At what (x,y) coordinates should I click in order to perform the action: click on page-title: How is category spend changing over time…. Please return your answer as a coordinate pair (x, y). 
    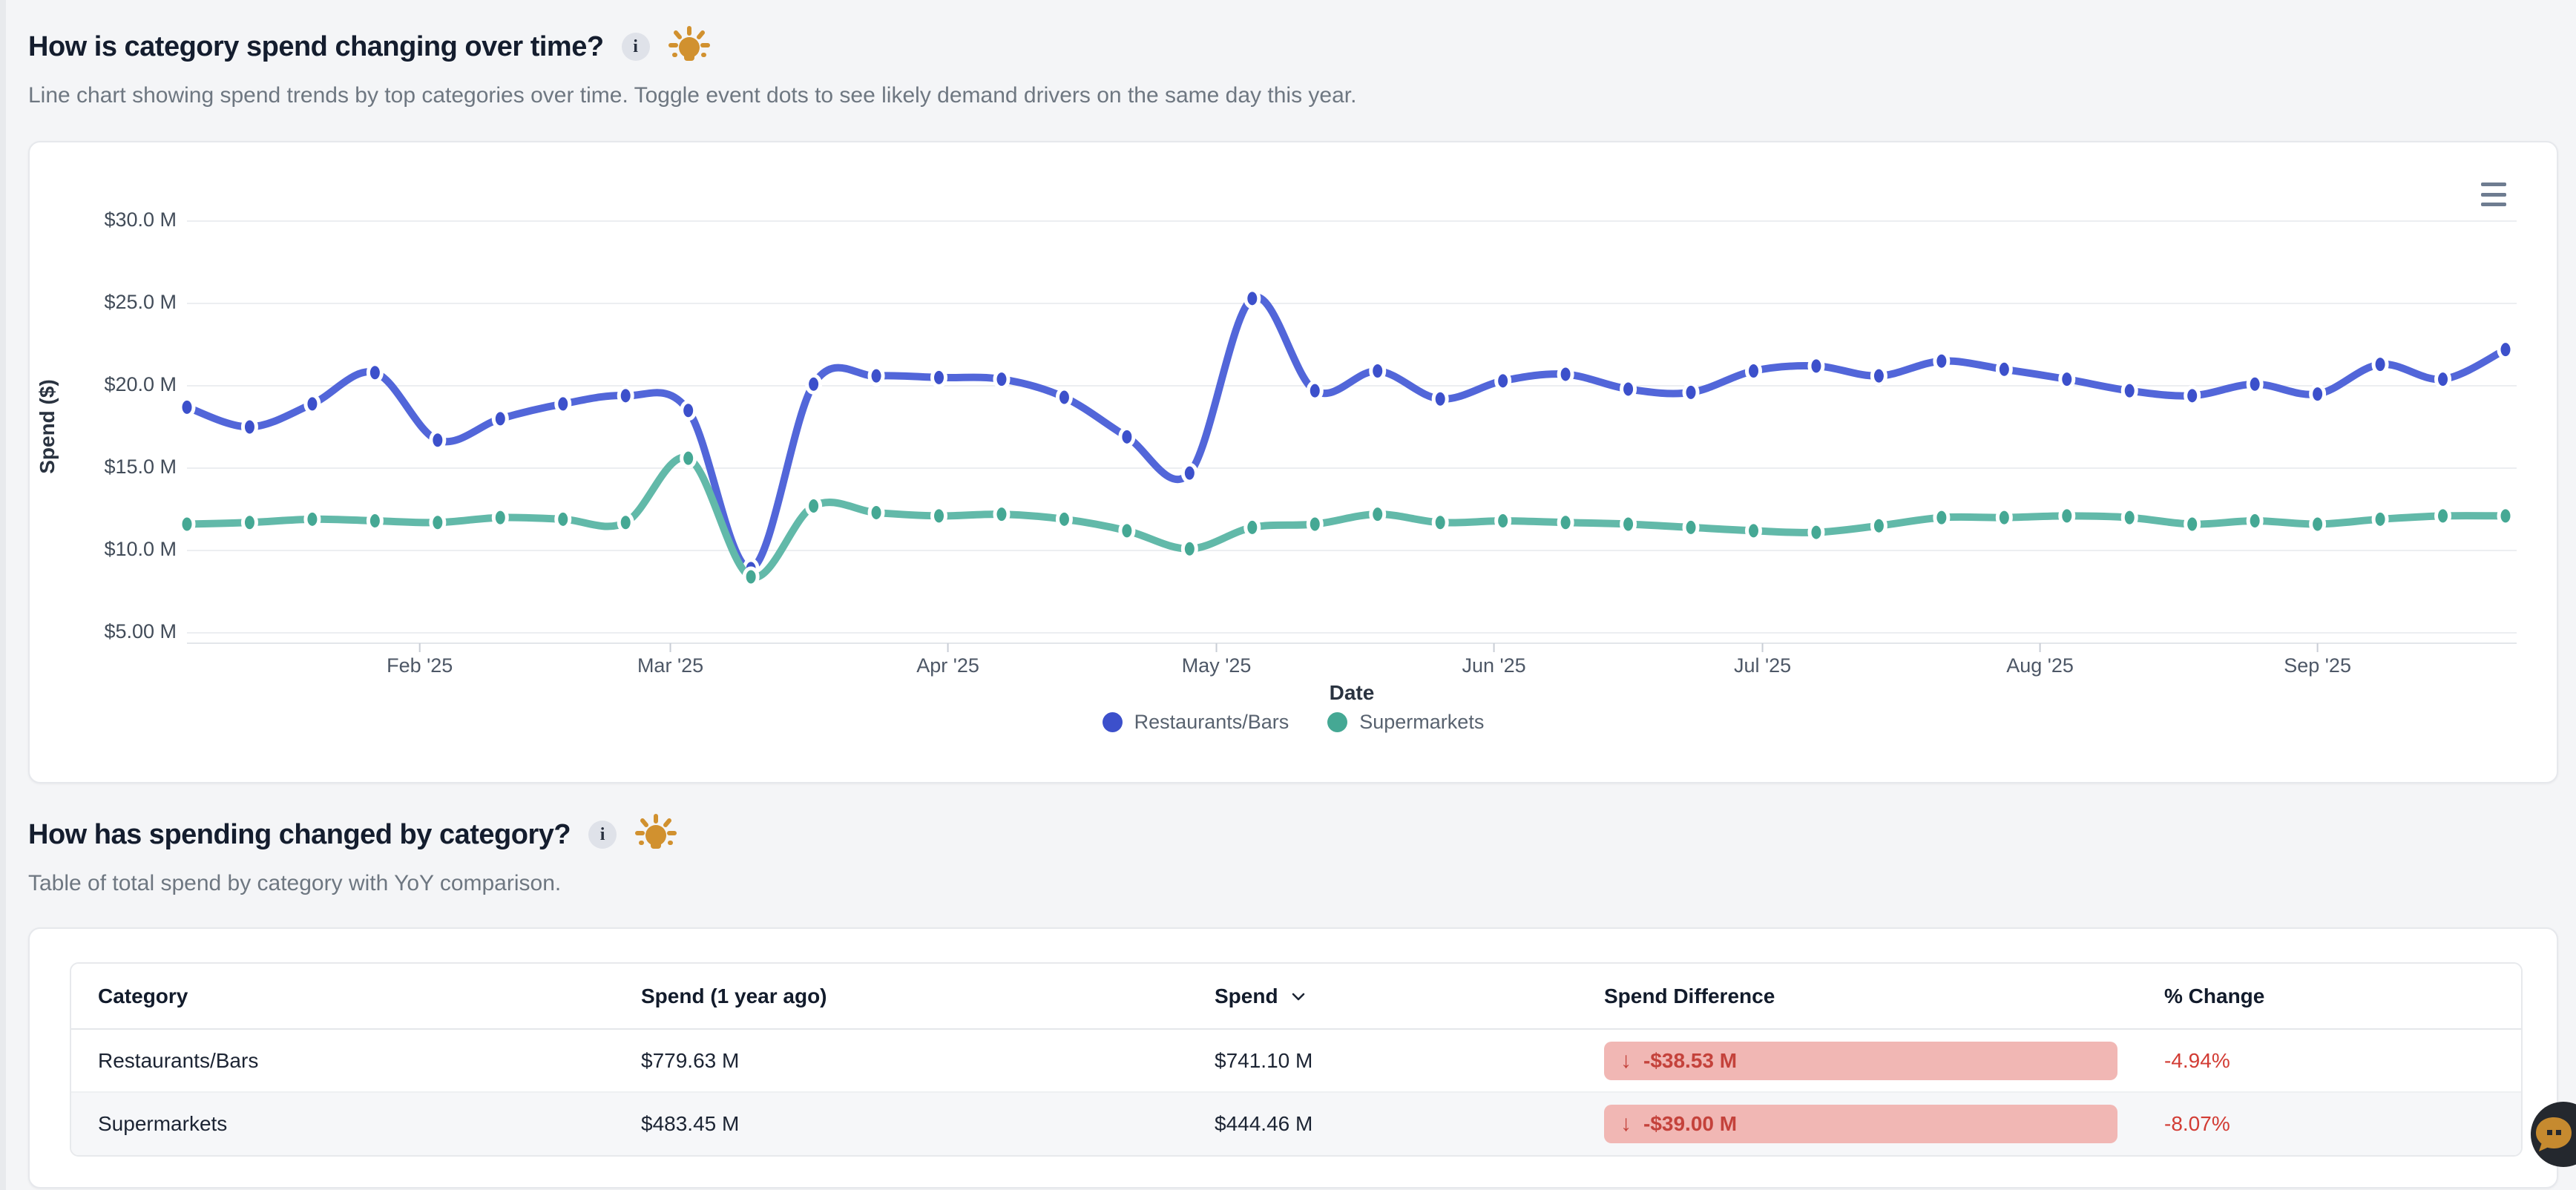
    Looking at the image, I should click on (316, 46).